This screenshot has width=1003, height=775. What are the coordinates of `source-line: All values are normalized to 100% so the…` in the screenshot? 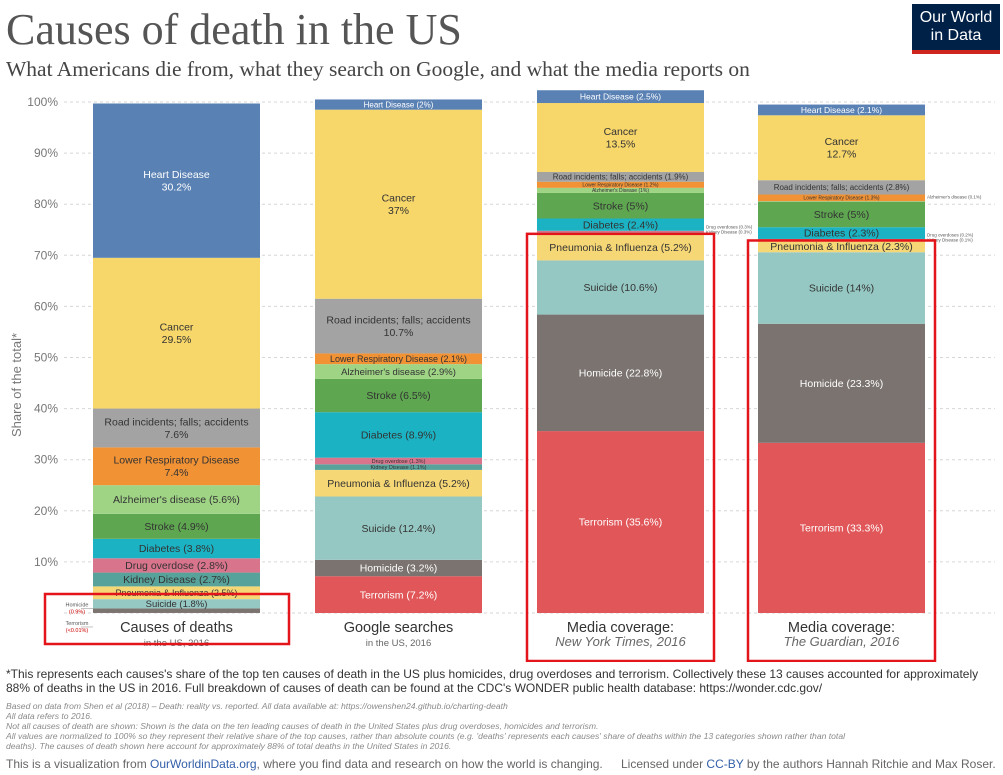 It's located at (426, 736).